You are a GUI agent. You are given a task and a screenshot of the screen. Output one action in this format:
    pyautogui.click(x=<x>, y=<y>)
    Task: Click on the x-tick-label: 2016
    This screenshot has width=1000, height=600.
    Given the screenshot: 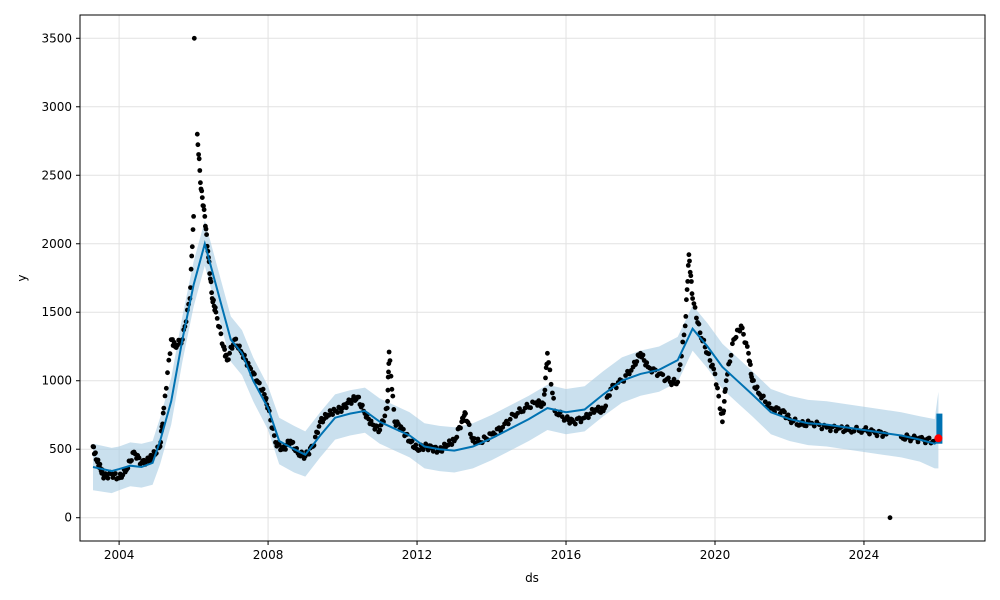 What is the action you would take?
    pyautogui.click(x=566, y=555)
    